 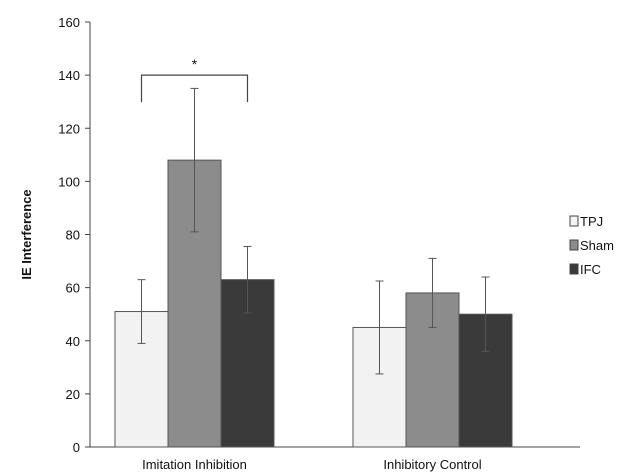 I want to click on significance-annotation: *, so click(x=194, y=79).